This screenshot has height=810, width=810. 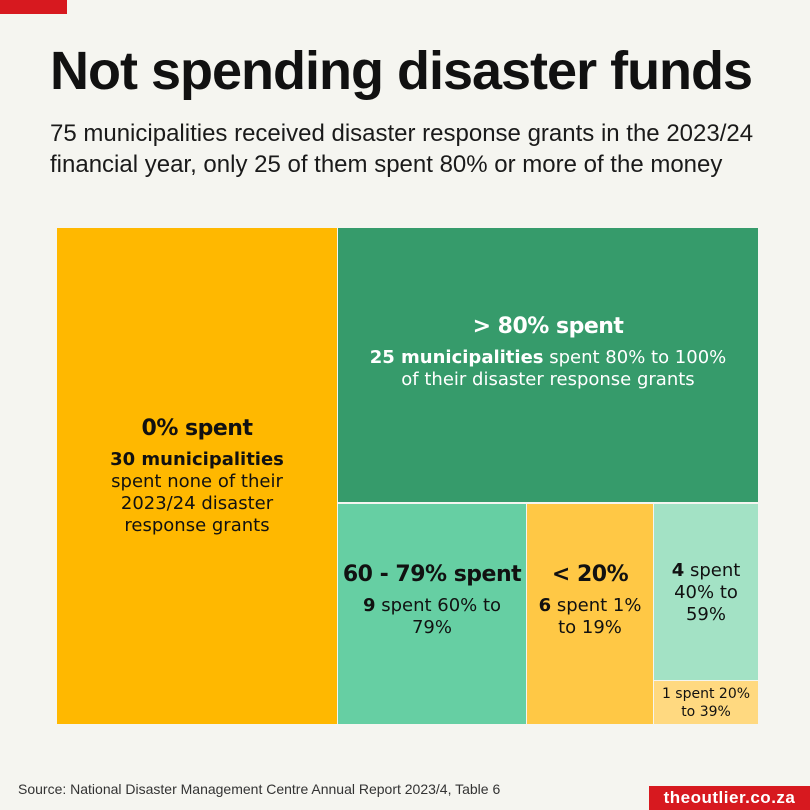 I want to click on cell-desc: 9 spent 60% to 79%, so click(x=432, y=617).